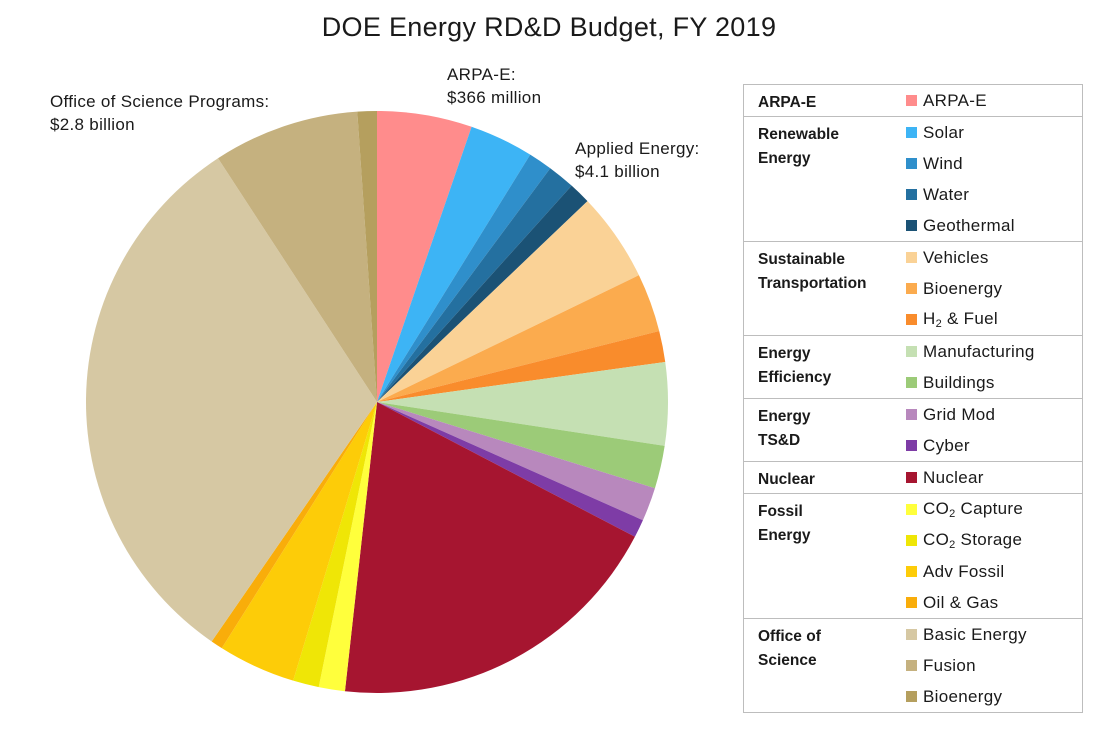  I want to click on callout-label: ARPA-E:, so click(481, 74).